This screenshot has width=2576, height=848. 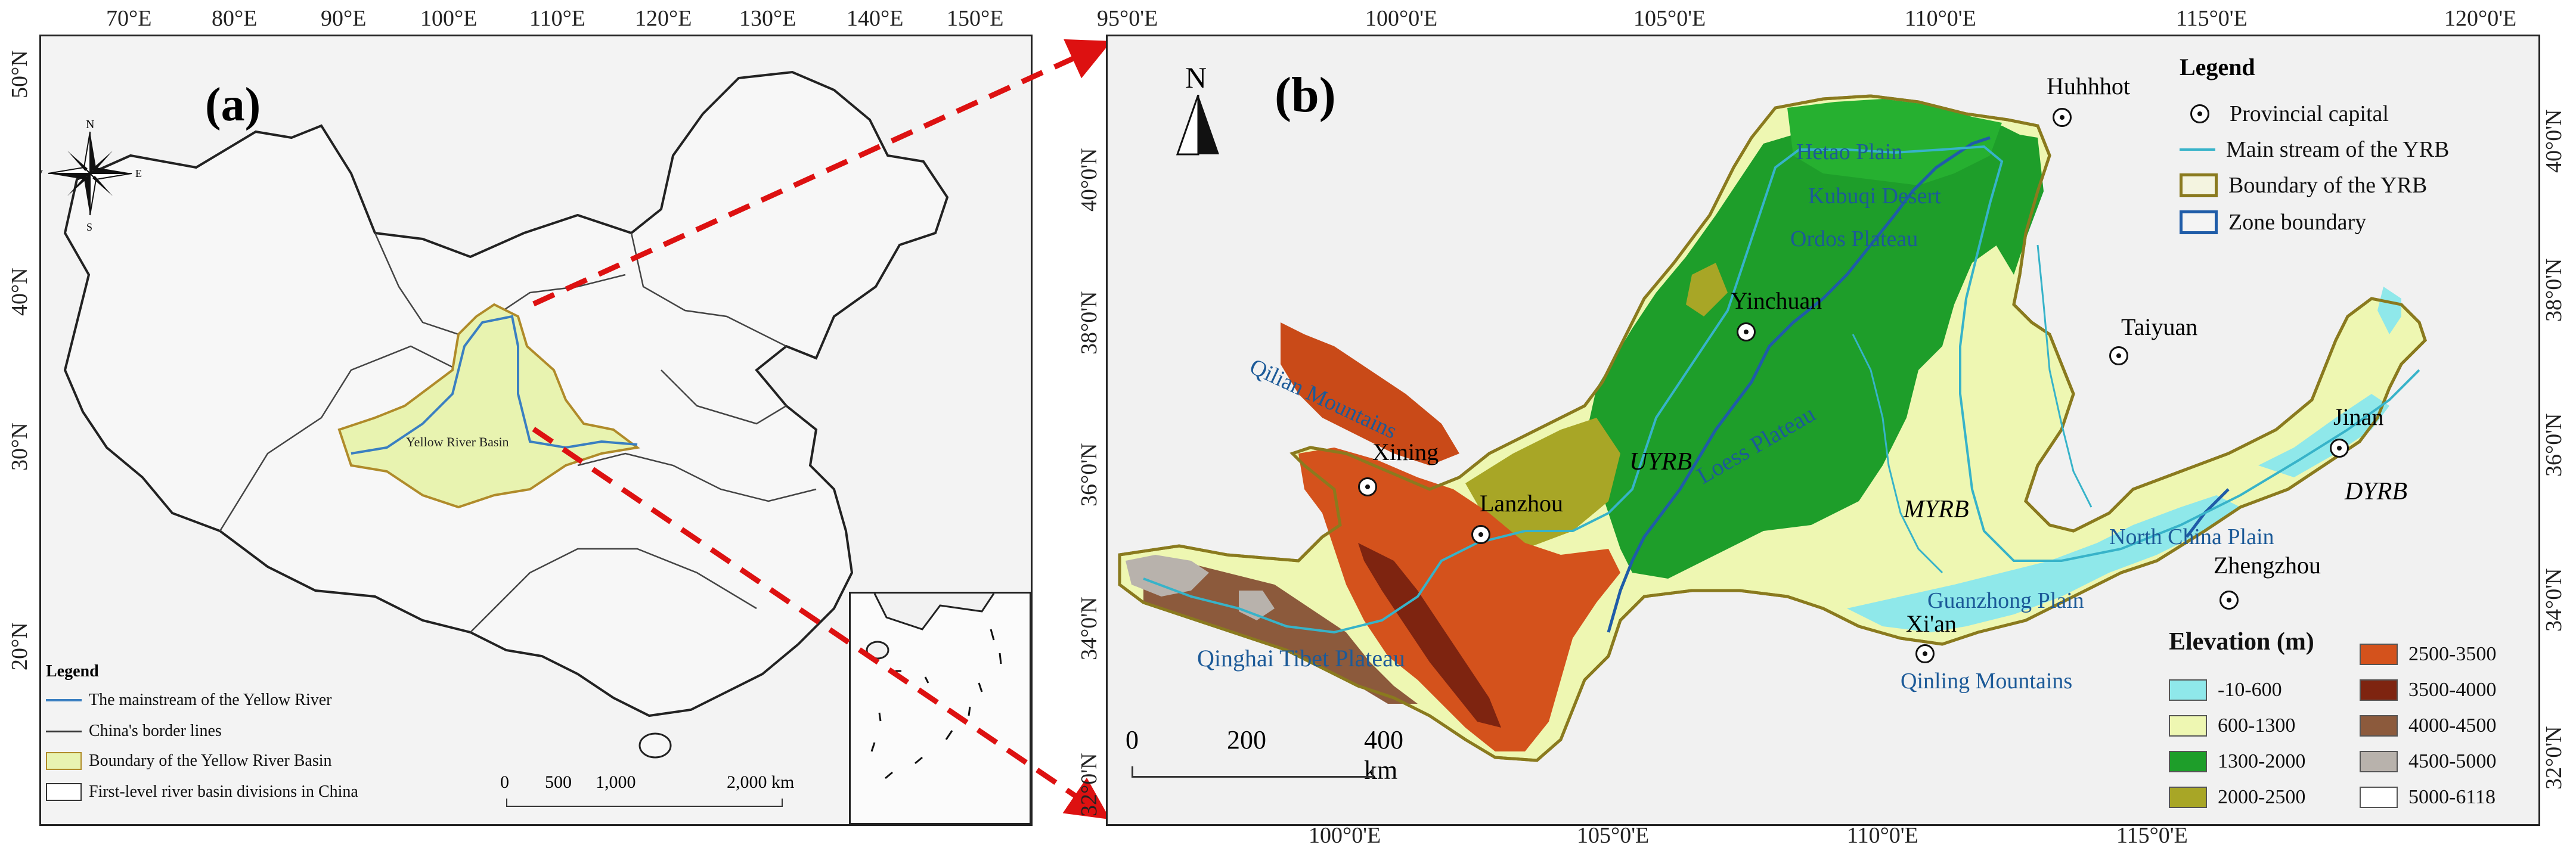 What do you see at coordinates (1089, 629) in the screenshot?
I see `b-left-tick: 34°0'N` at bounding box center [1089, 629].